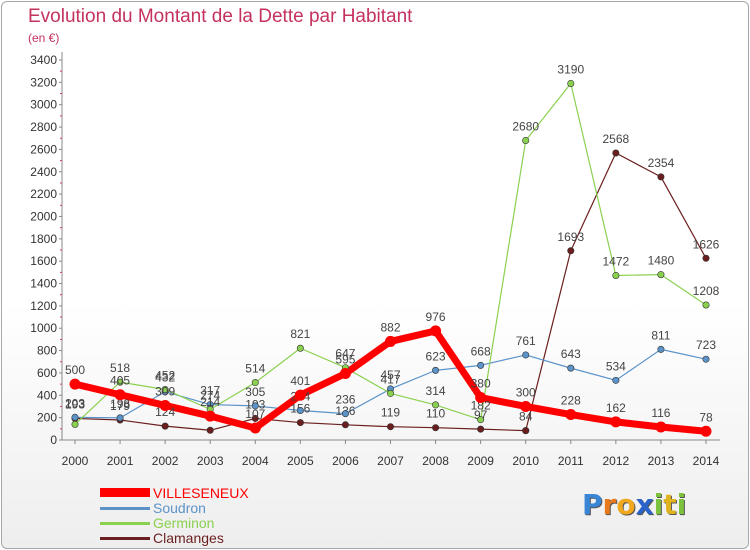  I want to click on logo-letter: r, so click(609, 504).